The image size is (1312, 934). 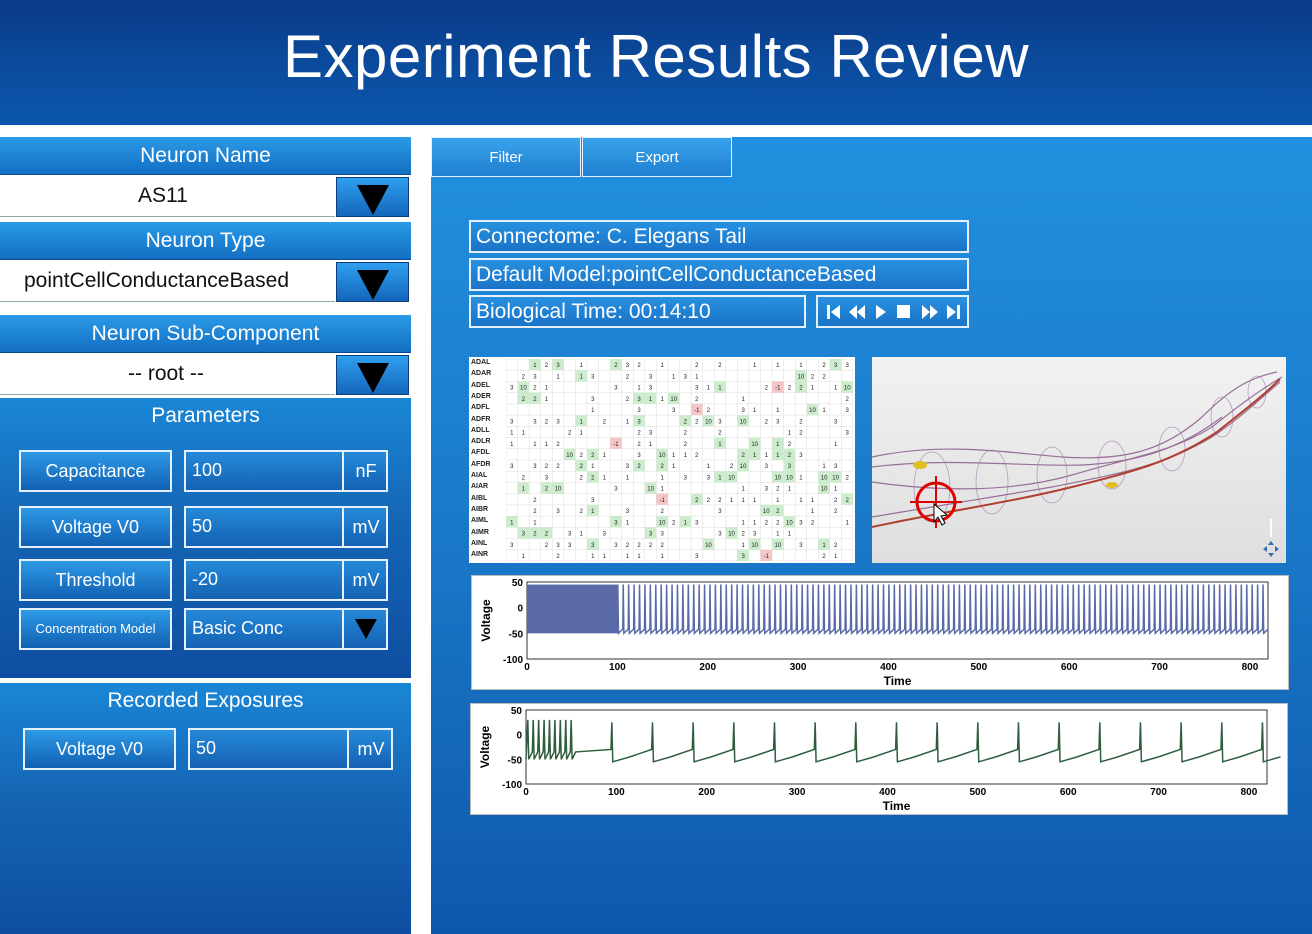 I want to click on move-icon, so click(x=1271, y=538).